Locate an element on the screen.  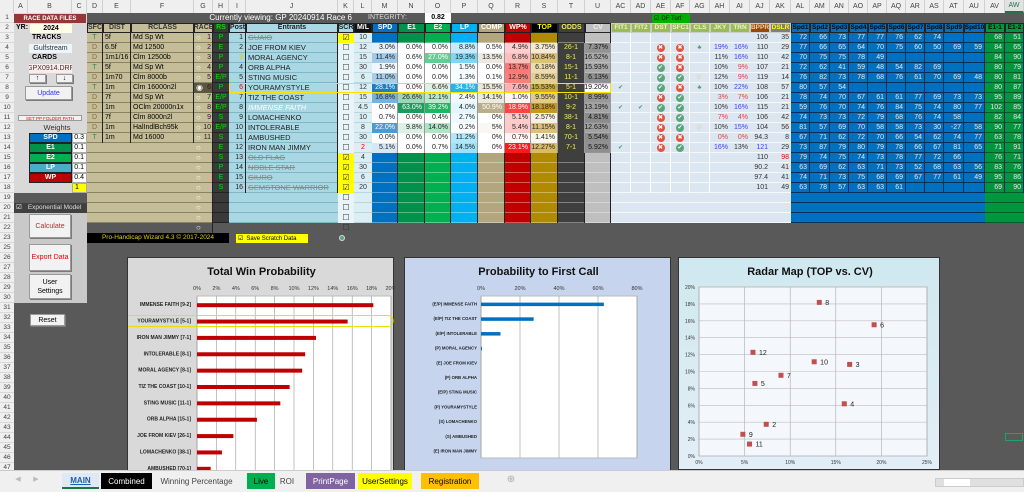
column-header-AE: AE is located at coordinates (661, 6).